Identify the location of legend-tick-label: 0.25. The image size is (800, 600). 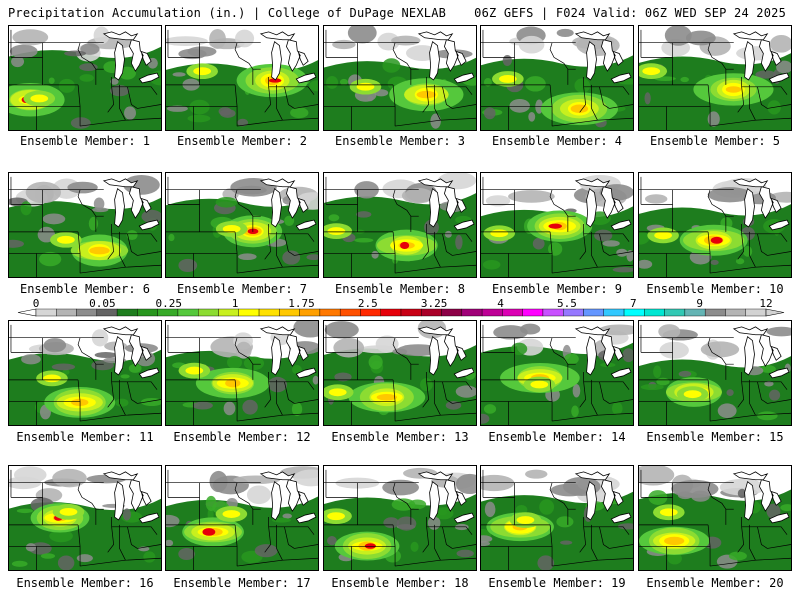
(168, 303).